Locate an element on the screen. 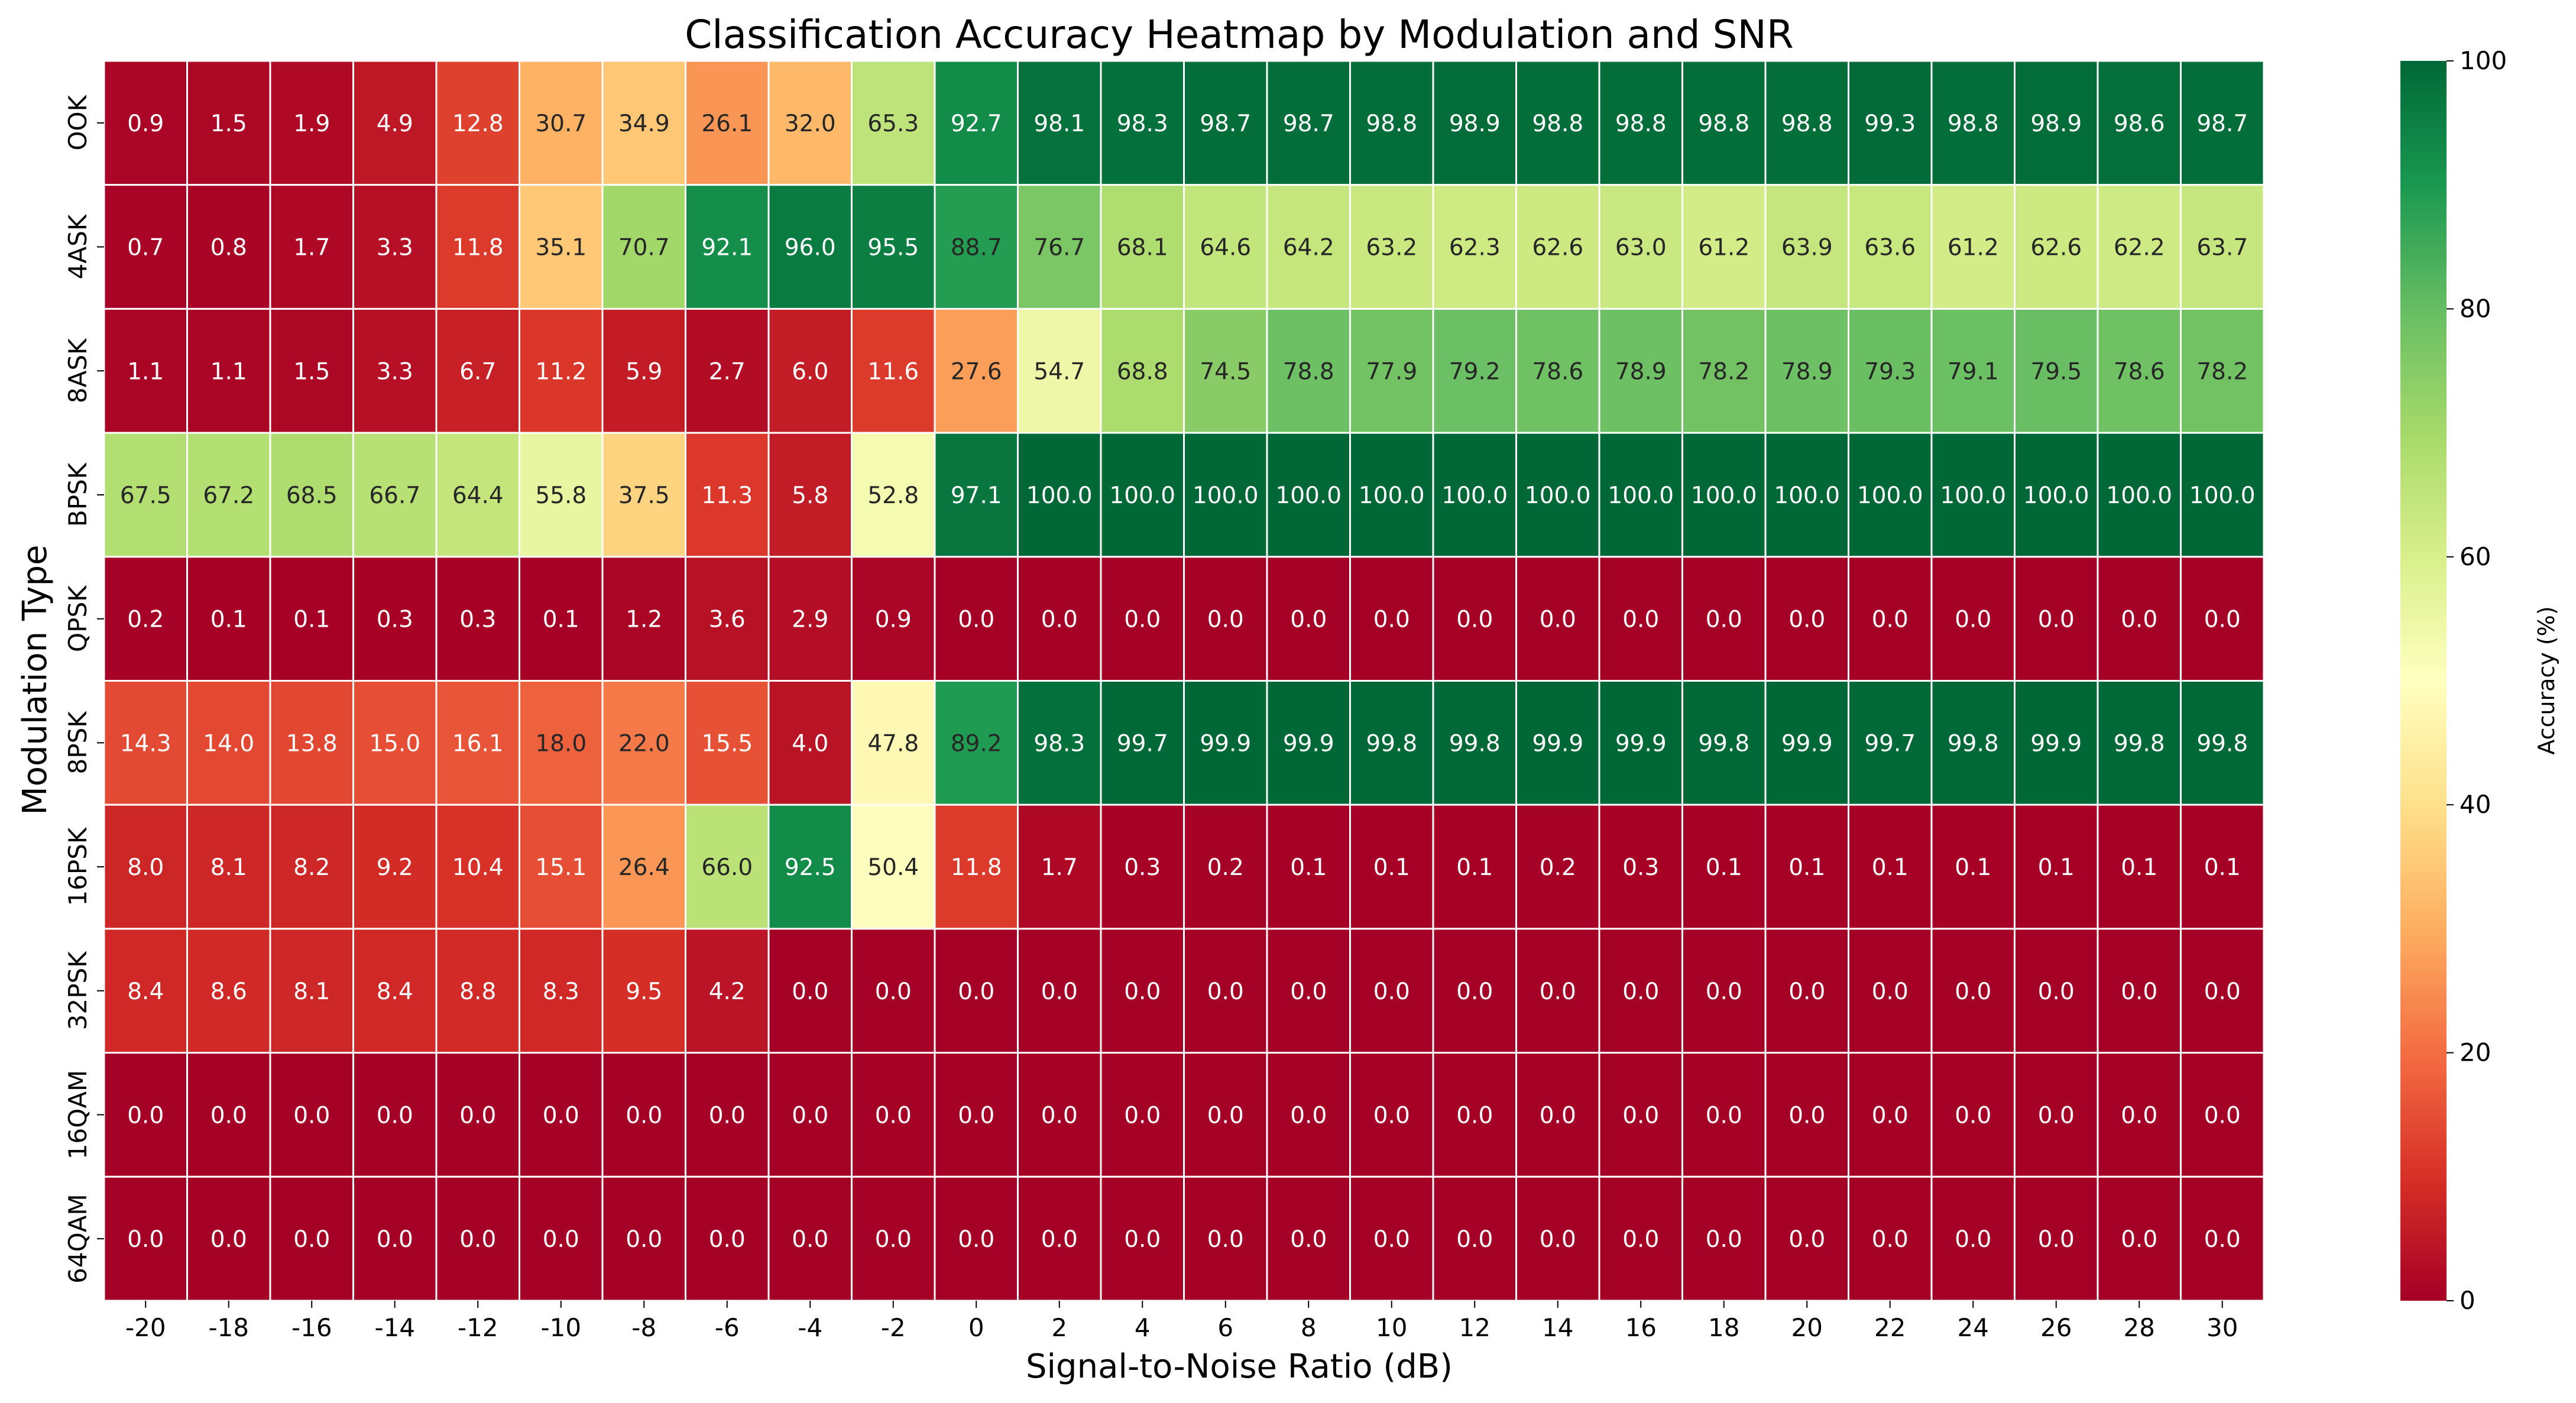  cell-value-label: 1.1 is located at coordinates (228, 371).